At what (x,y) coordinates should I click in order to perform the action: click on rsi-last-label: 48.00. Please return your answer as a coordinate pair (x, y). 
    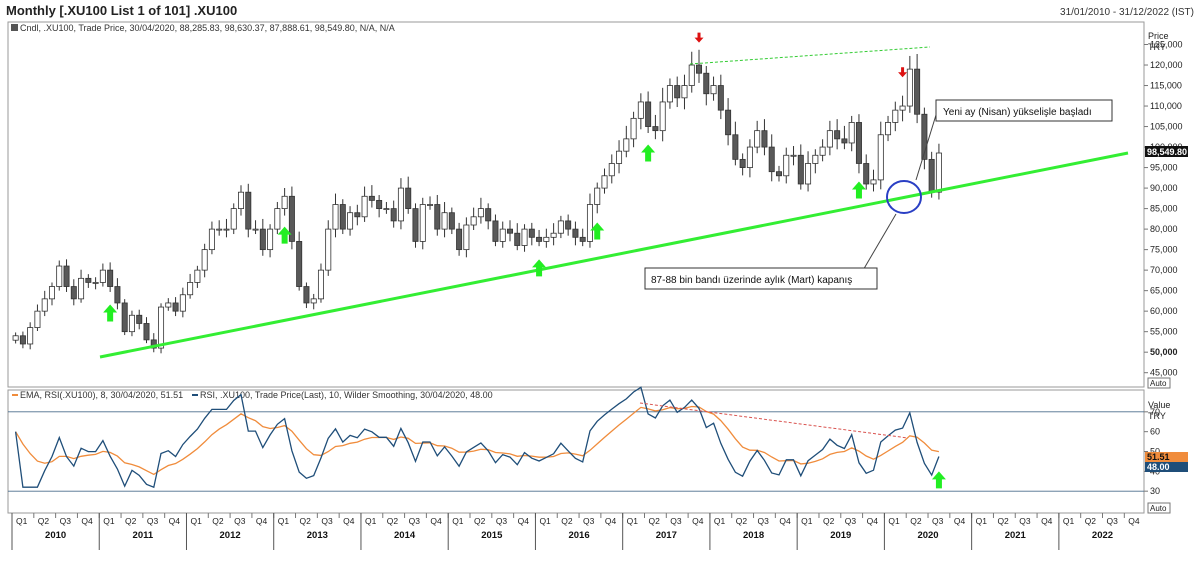
    Looking at the image, I should click on (1158, 467).